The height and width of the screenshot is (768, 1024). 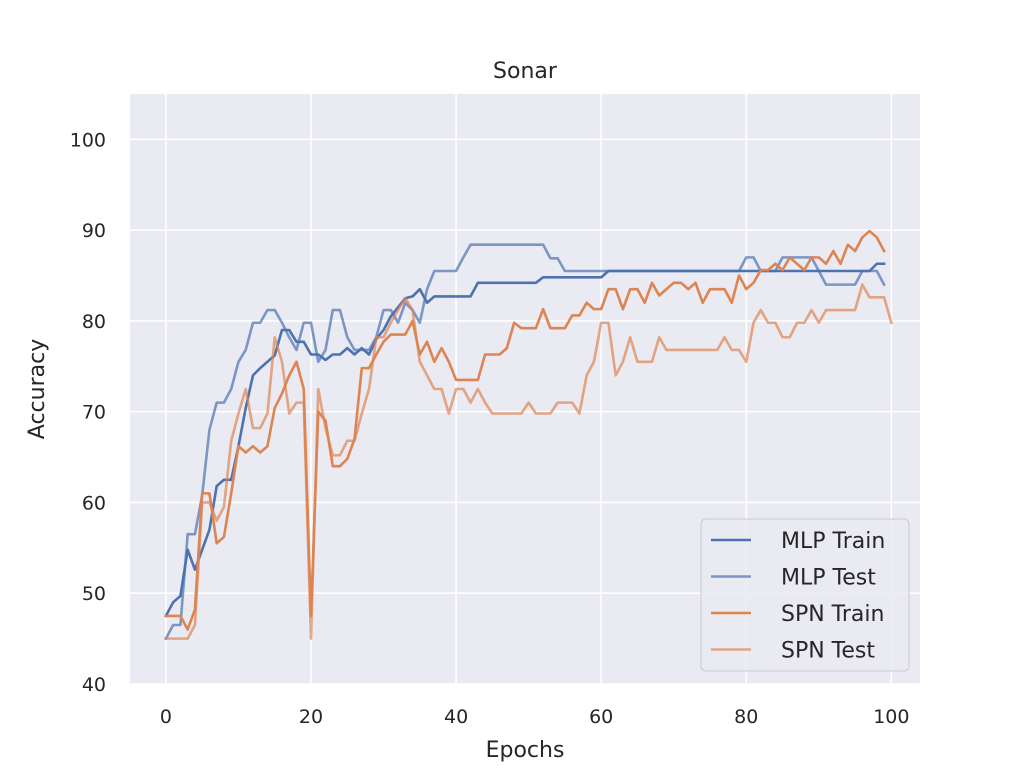 I want to click on legend-entry: MLP Test, so click(x=828, y=578).